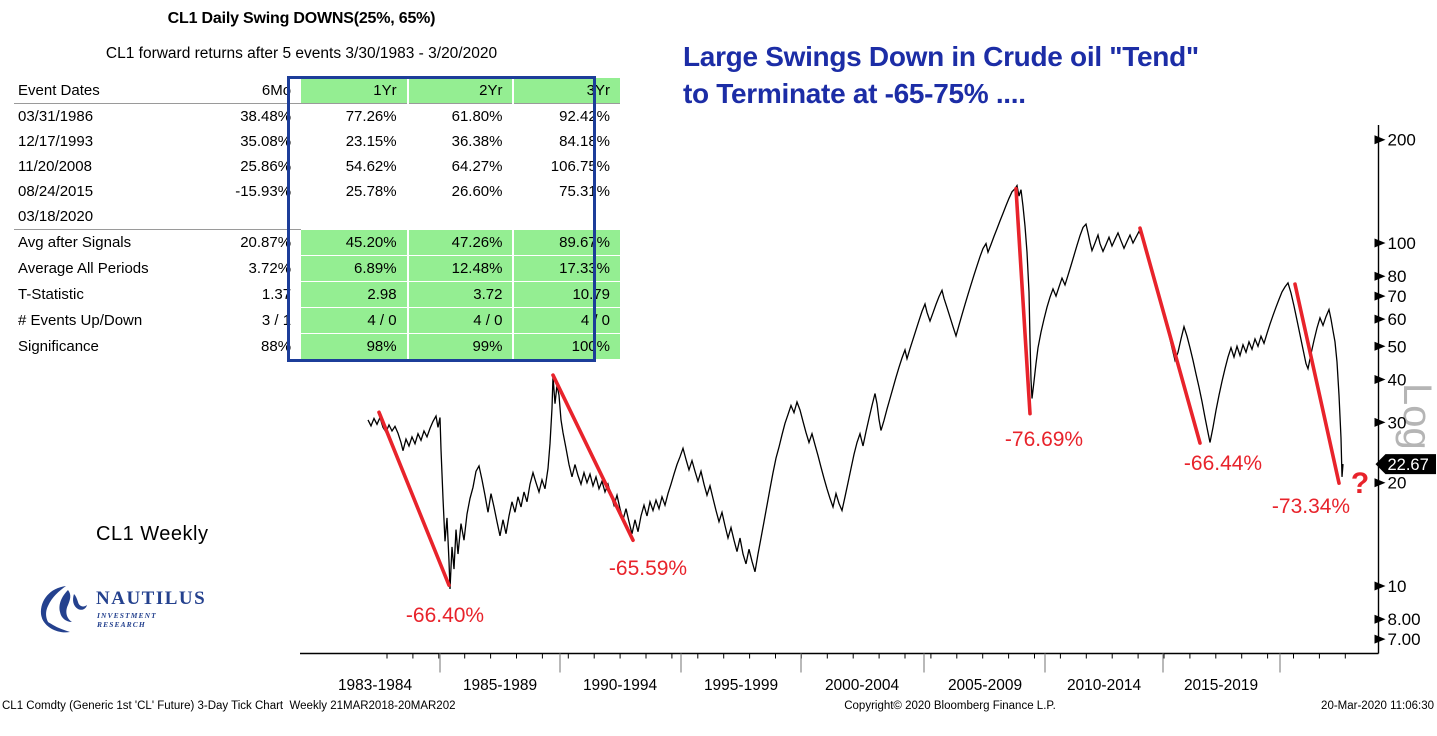 The height and width of the screenshot is (736, 1437). What do you see at coordinates (566, 91) in the screenshot?
I see `value-cell: 3Yr` at bounding box center [566, 91].